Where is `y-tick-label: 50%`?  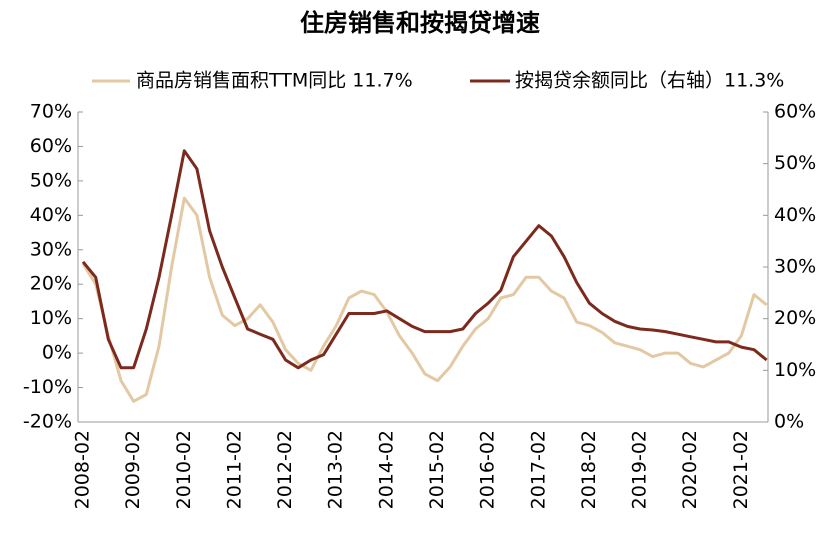
y-tick-label: 50% is located at coordinates (51, 180).